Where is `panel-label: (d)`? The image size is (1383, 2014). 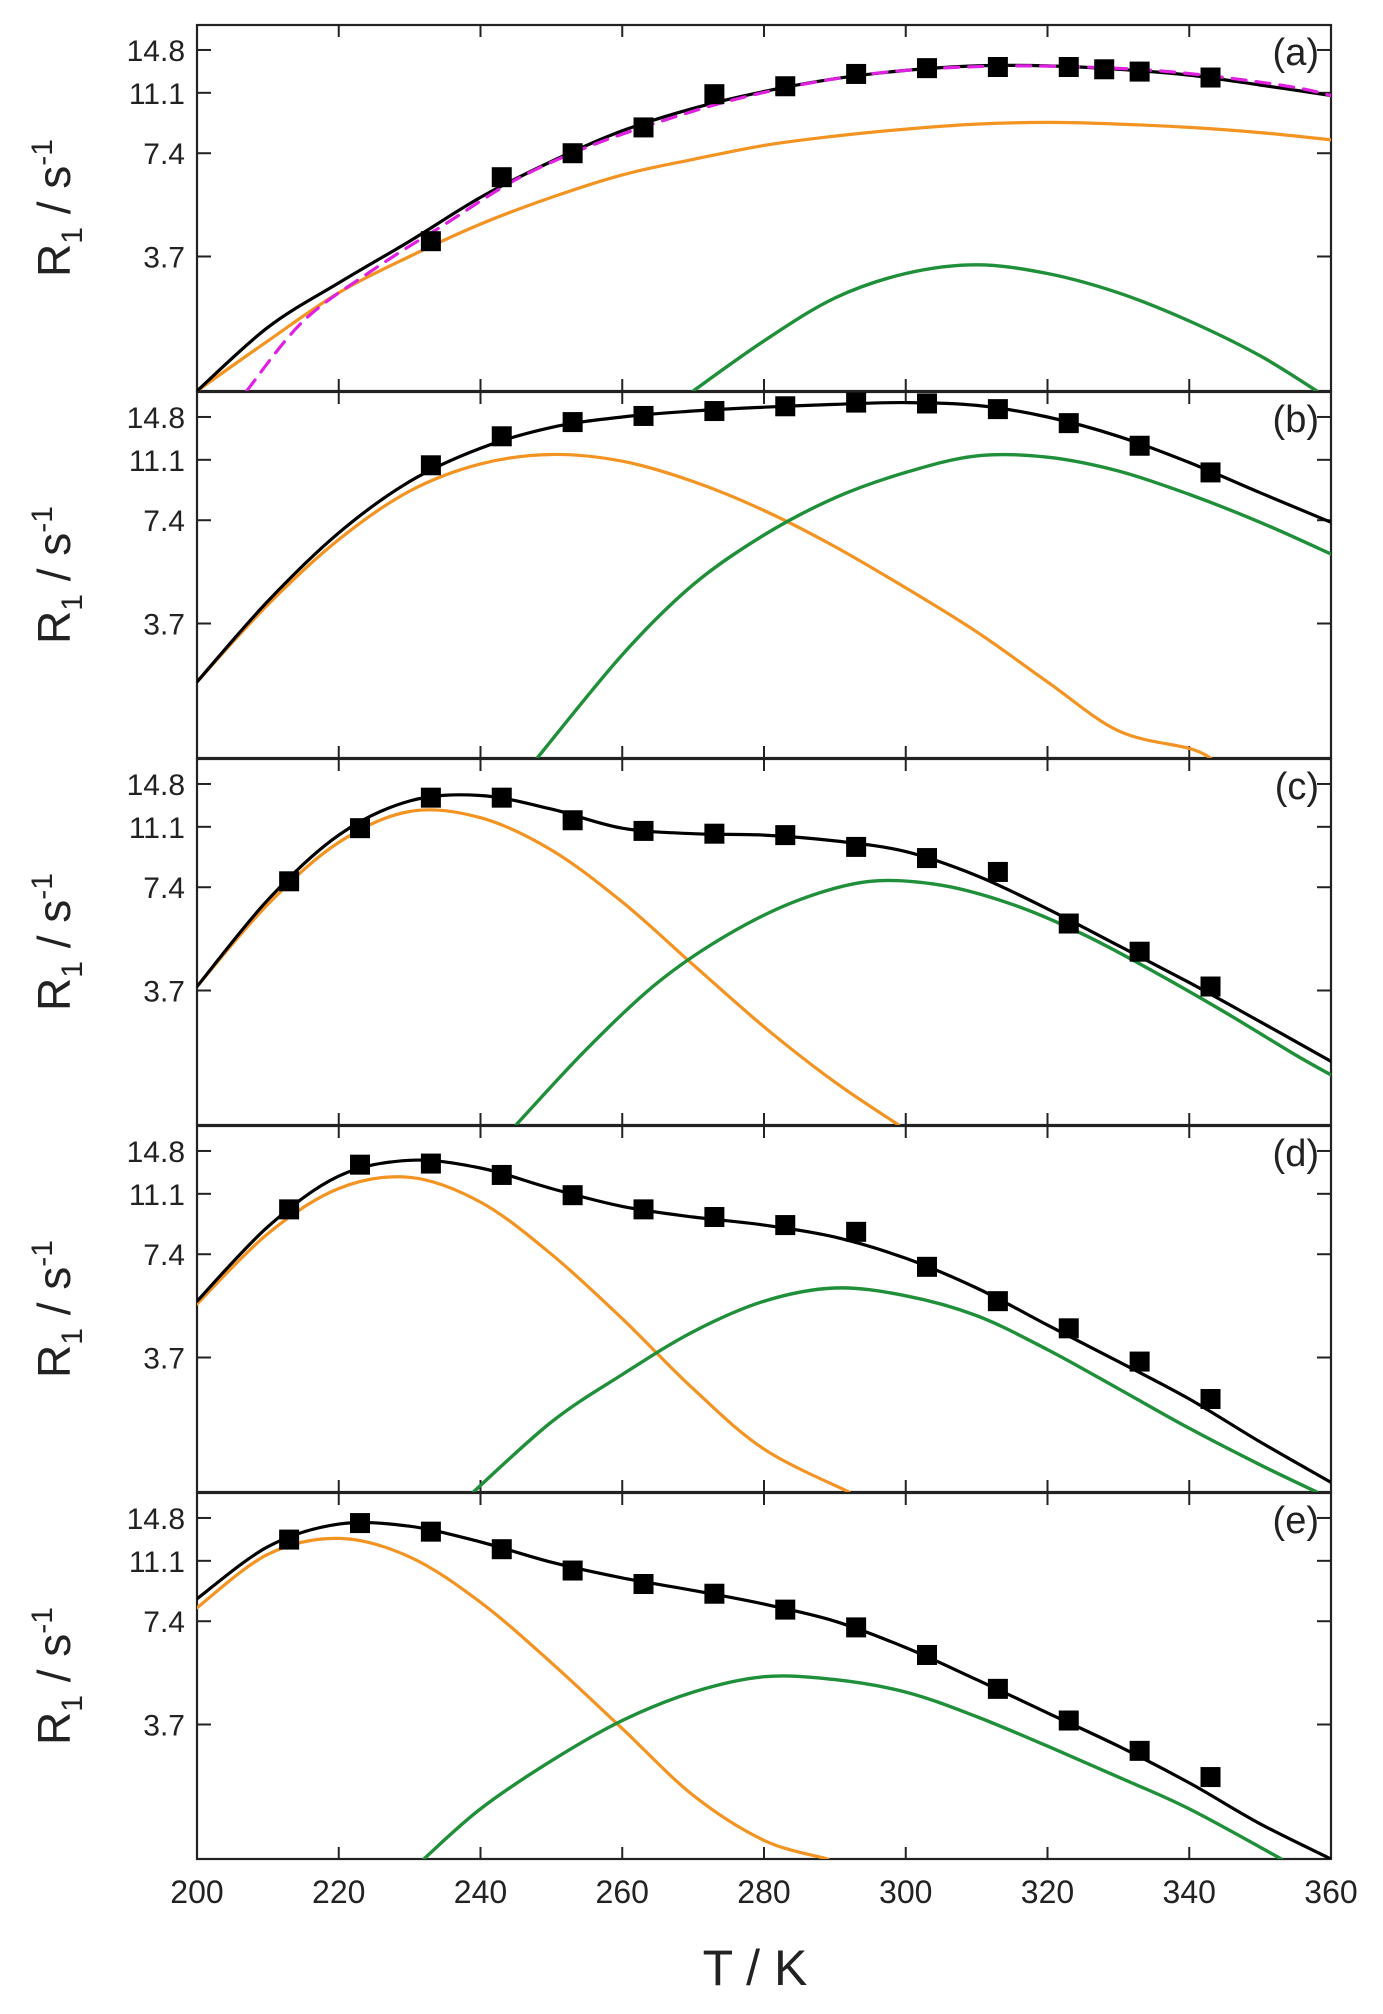 panel-label: (d) is located at coordinates (1296, 1154).